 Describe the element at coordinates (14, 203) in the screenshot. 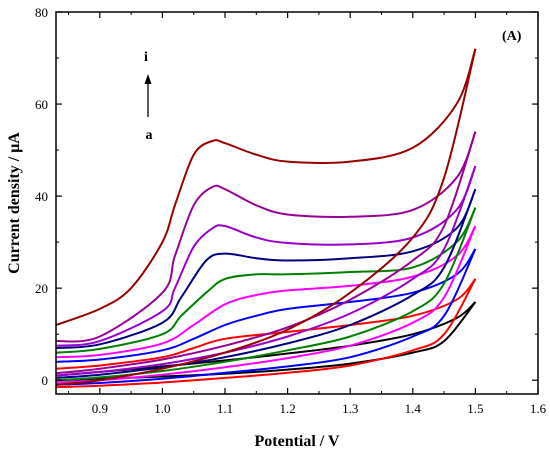

I see `y-axis-title: Current density / μA` at that location.